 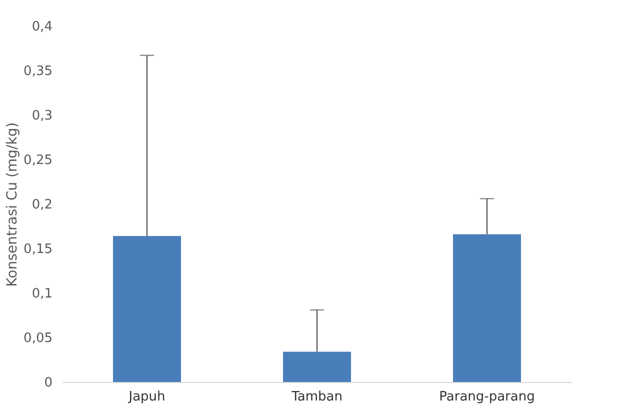 What do you see at coordinates (42, 27) in the screenshot?
I see `y-tick-label: 0,4` at bounding box center [42, 27].